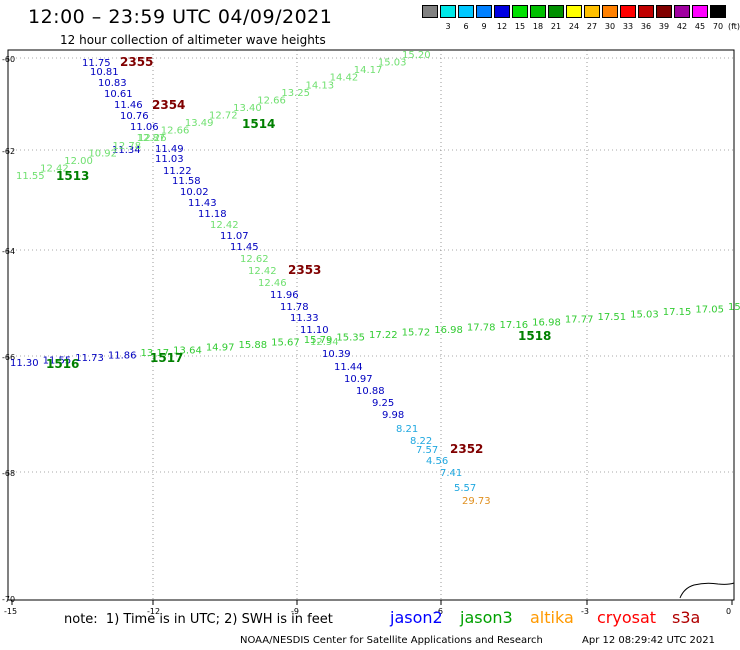 This screenshot has height=650, width=740. Describe the element at coordinates (700, 26) in the screenshot. I see `color-scale-label: 45` at that location.